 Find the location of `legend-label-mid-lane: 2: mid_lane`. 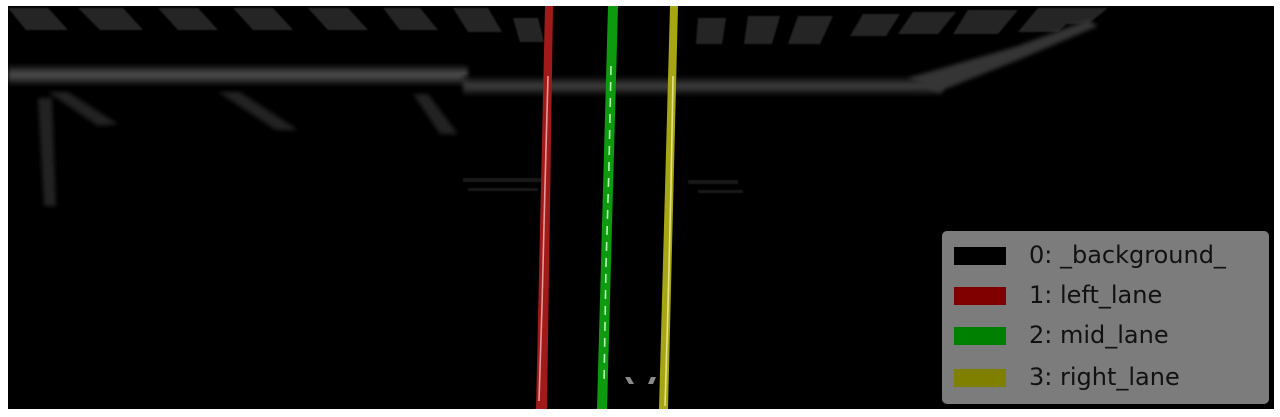

legend-label-mid-lane: 2: mid_lane is located at coordinates (1099, 335).